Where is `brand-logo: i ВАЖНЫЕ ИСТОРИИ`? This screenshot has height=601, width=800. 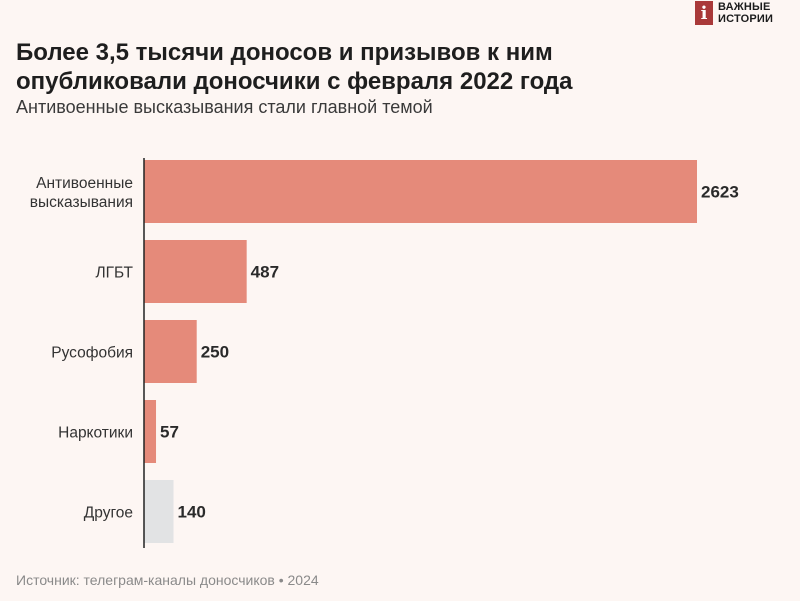
brand-logo: i ВАЖНЫЕ ИСТОРИИ is located at coordinates (734, 13).